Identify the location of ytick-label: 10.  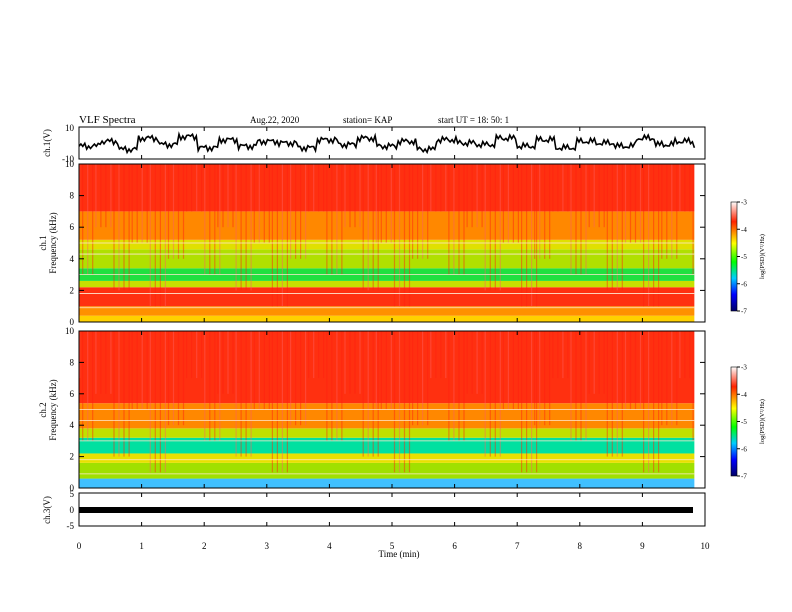
(70, 164).